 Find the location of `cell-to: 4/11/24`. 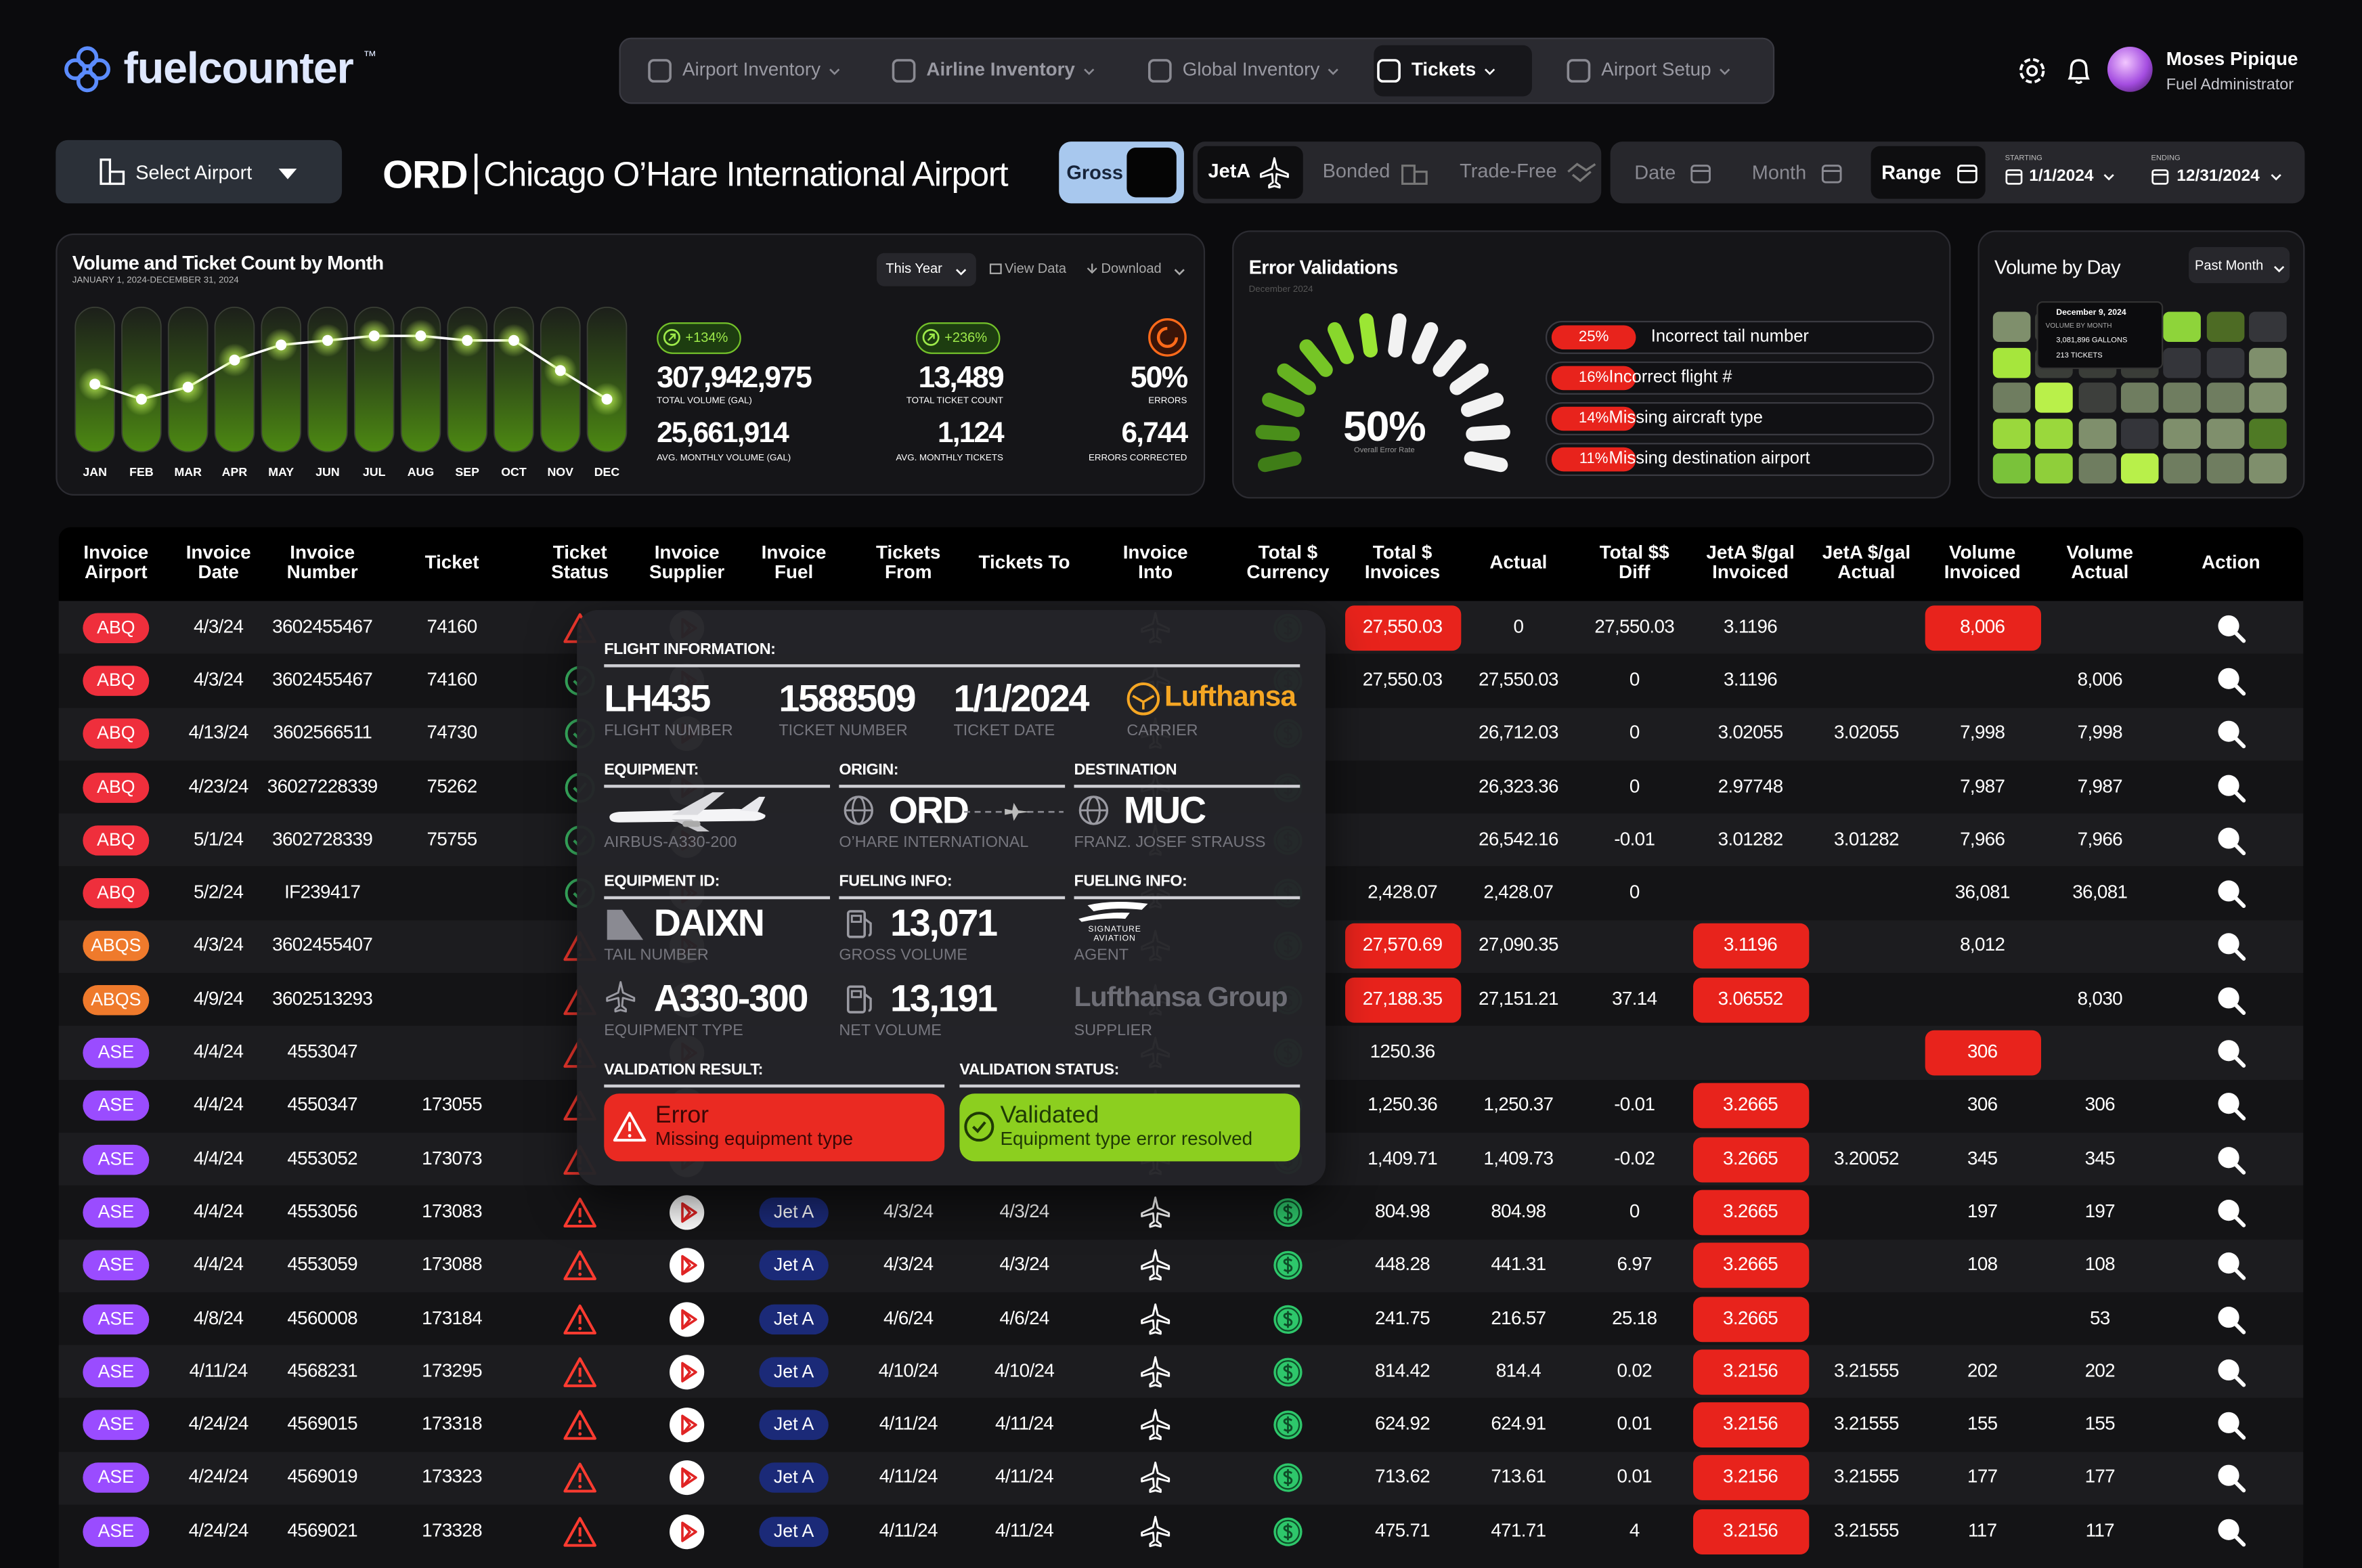

cell-to: 4/11/24 is located at coordinates (1025, 1424).